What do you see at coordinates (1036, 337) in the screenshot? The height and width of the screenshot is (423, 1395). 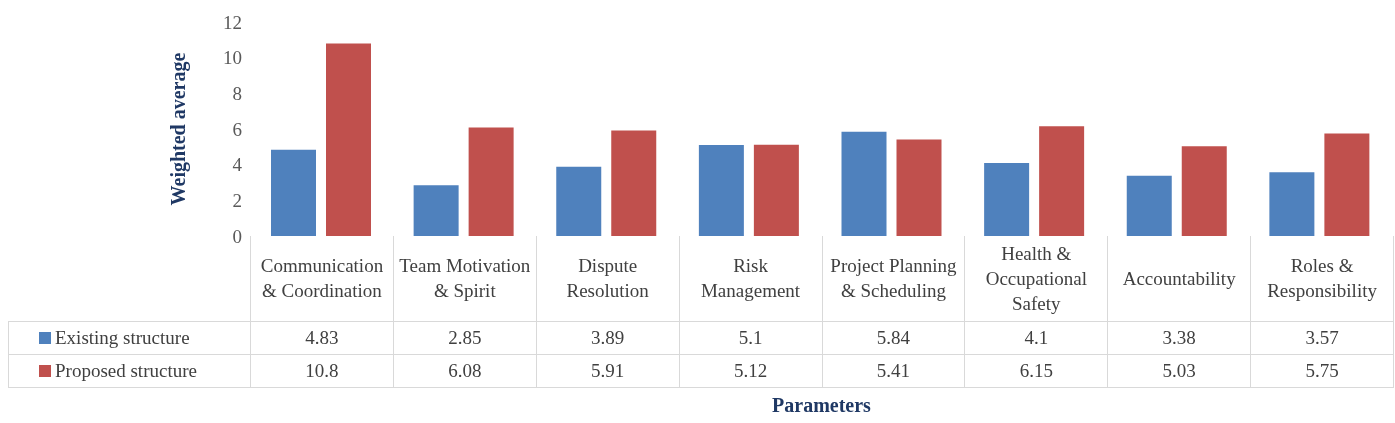 I see `data-label: 4.1` at bounding box center [1036, 337].